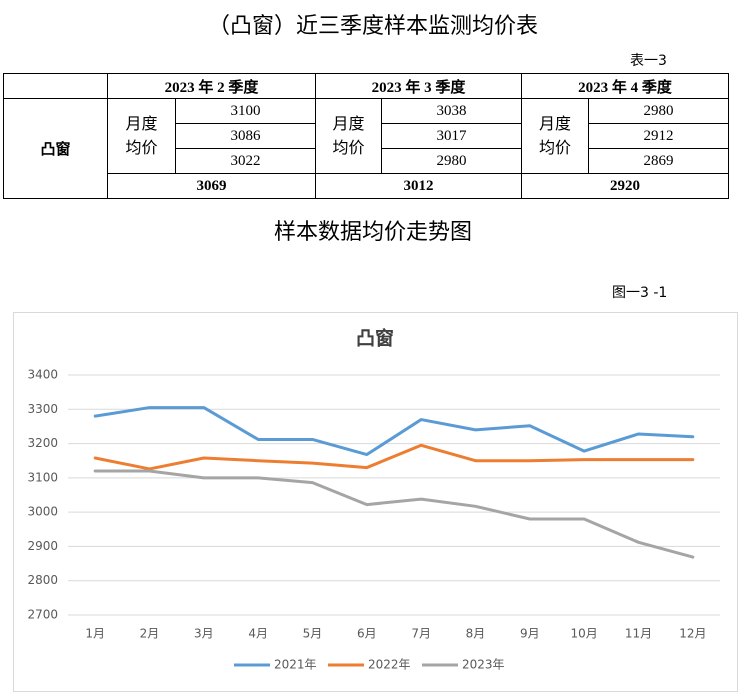 The width and height of the screenshot is (746, 697). Describe the element at coordinates (372, 232) in the screenshot. I see `chart-heading: 样本数据均价走势图` at that location.